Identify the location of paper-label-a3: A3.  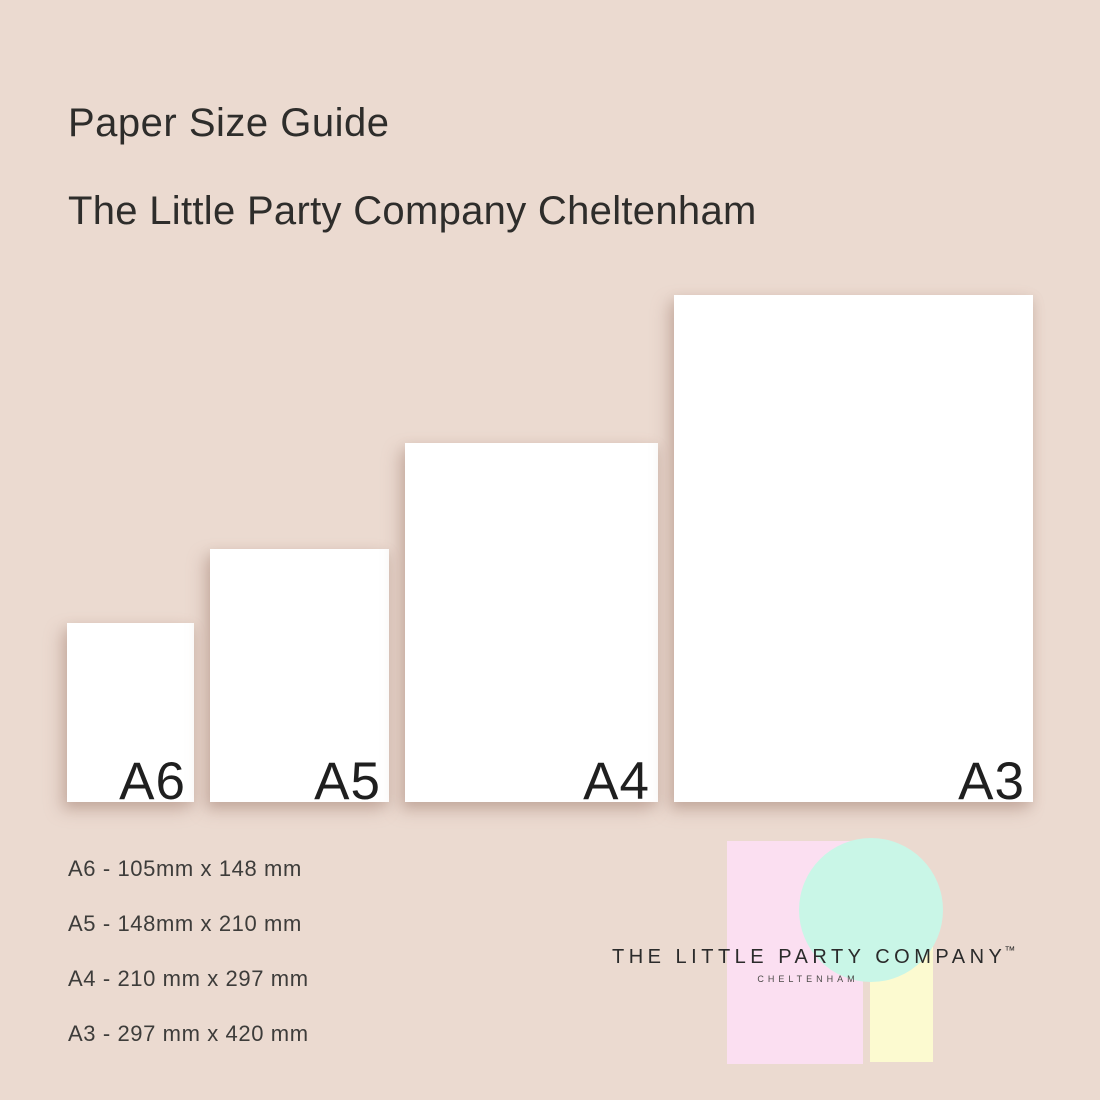
(991, 781).